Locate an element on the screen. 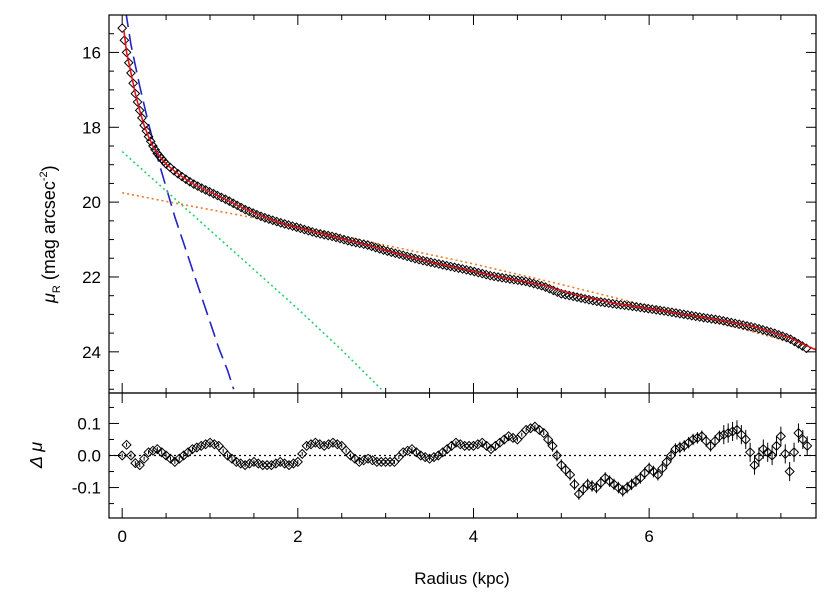 Image resolution: width=830 pixels, height=593 pixels. profile-y-tick-label: 20 is located at coordinates (91, 202).